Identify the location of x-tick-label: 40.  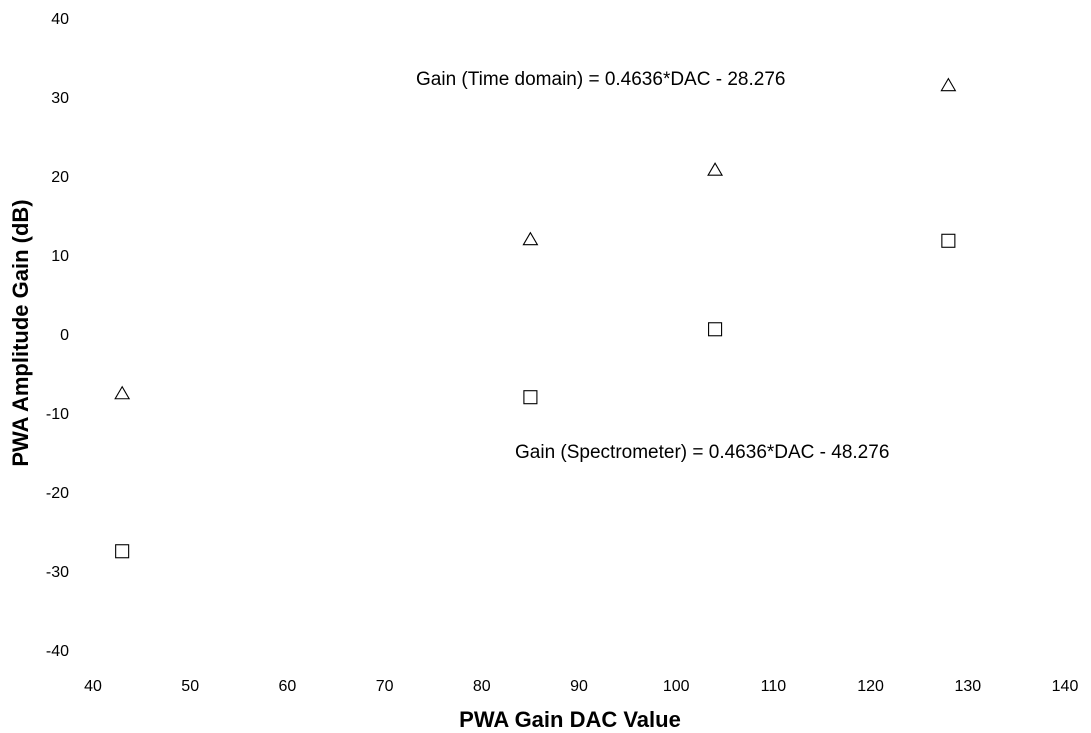
(93, 686).